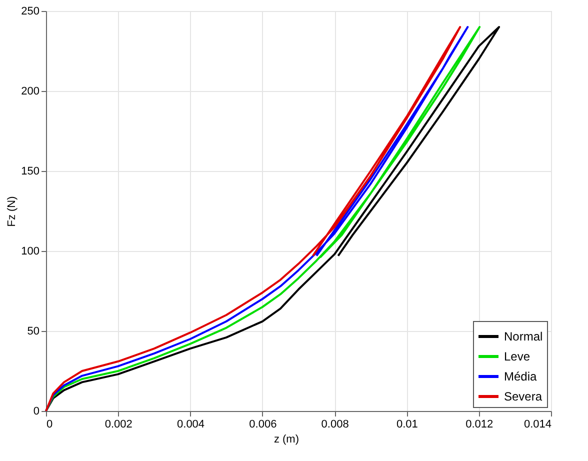 The image size is (588, 461). I want to click on y-tick-label: 200, so click(30, 92).